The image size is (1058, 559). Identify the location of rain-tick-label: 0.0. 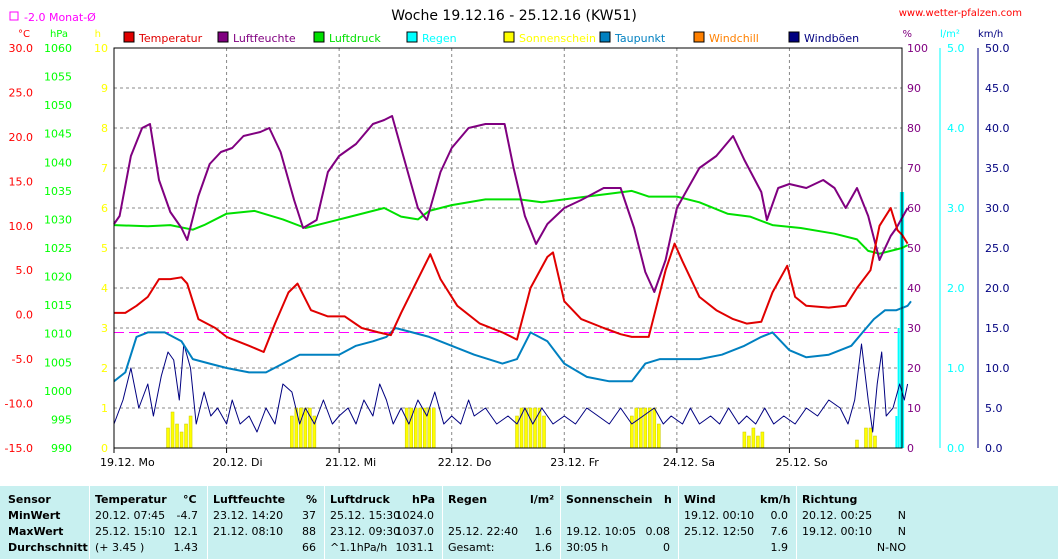
(956, 448).